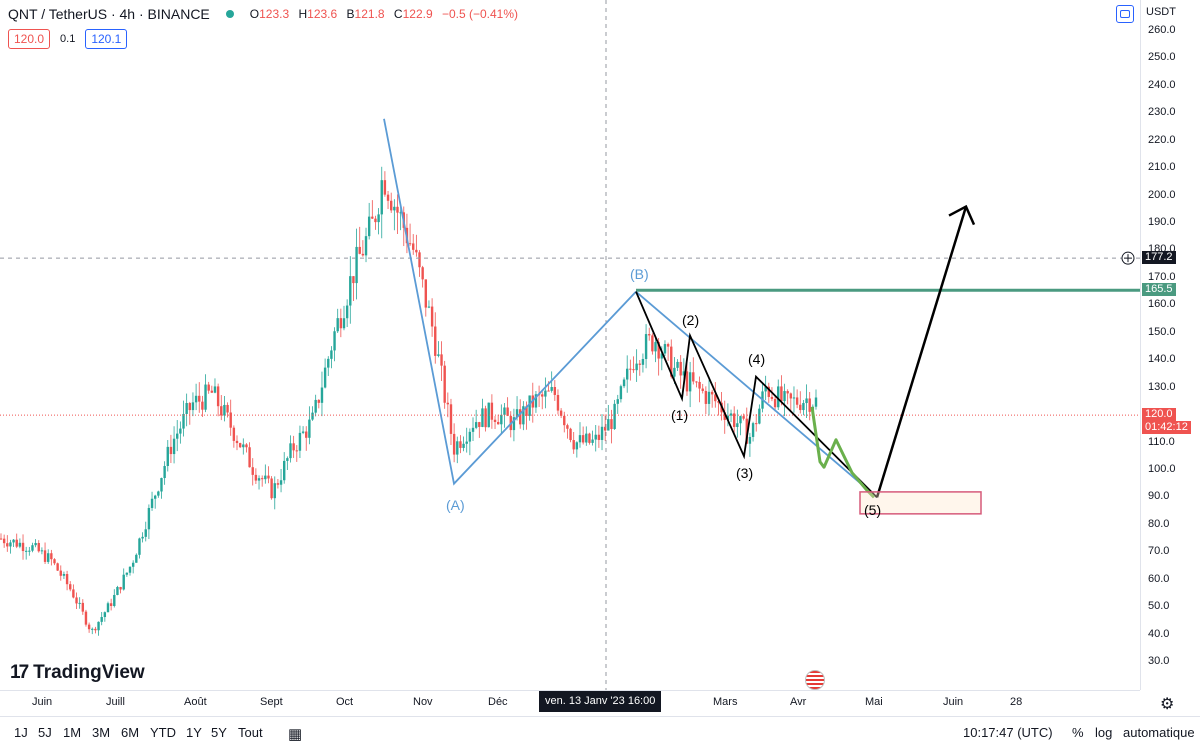  Describe the element at coordinates (1170, 345) in the screenshot. I see `price-axis` at that location.